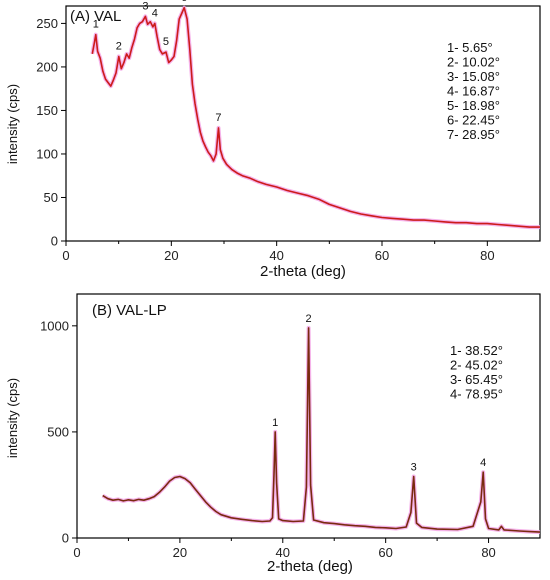 This screenshot has height=580, width=550. I want to click on peak-annotation: 3- 65.45°, so click(476, 379).